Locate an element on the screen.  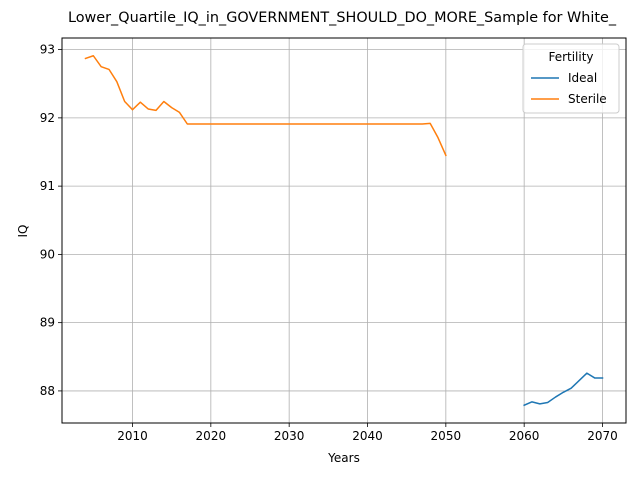
y-tick-label: 88 is located at coordinates (47, 391).